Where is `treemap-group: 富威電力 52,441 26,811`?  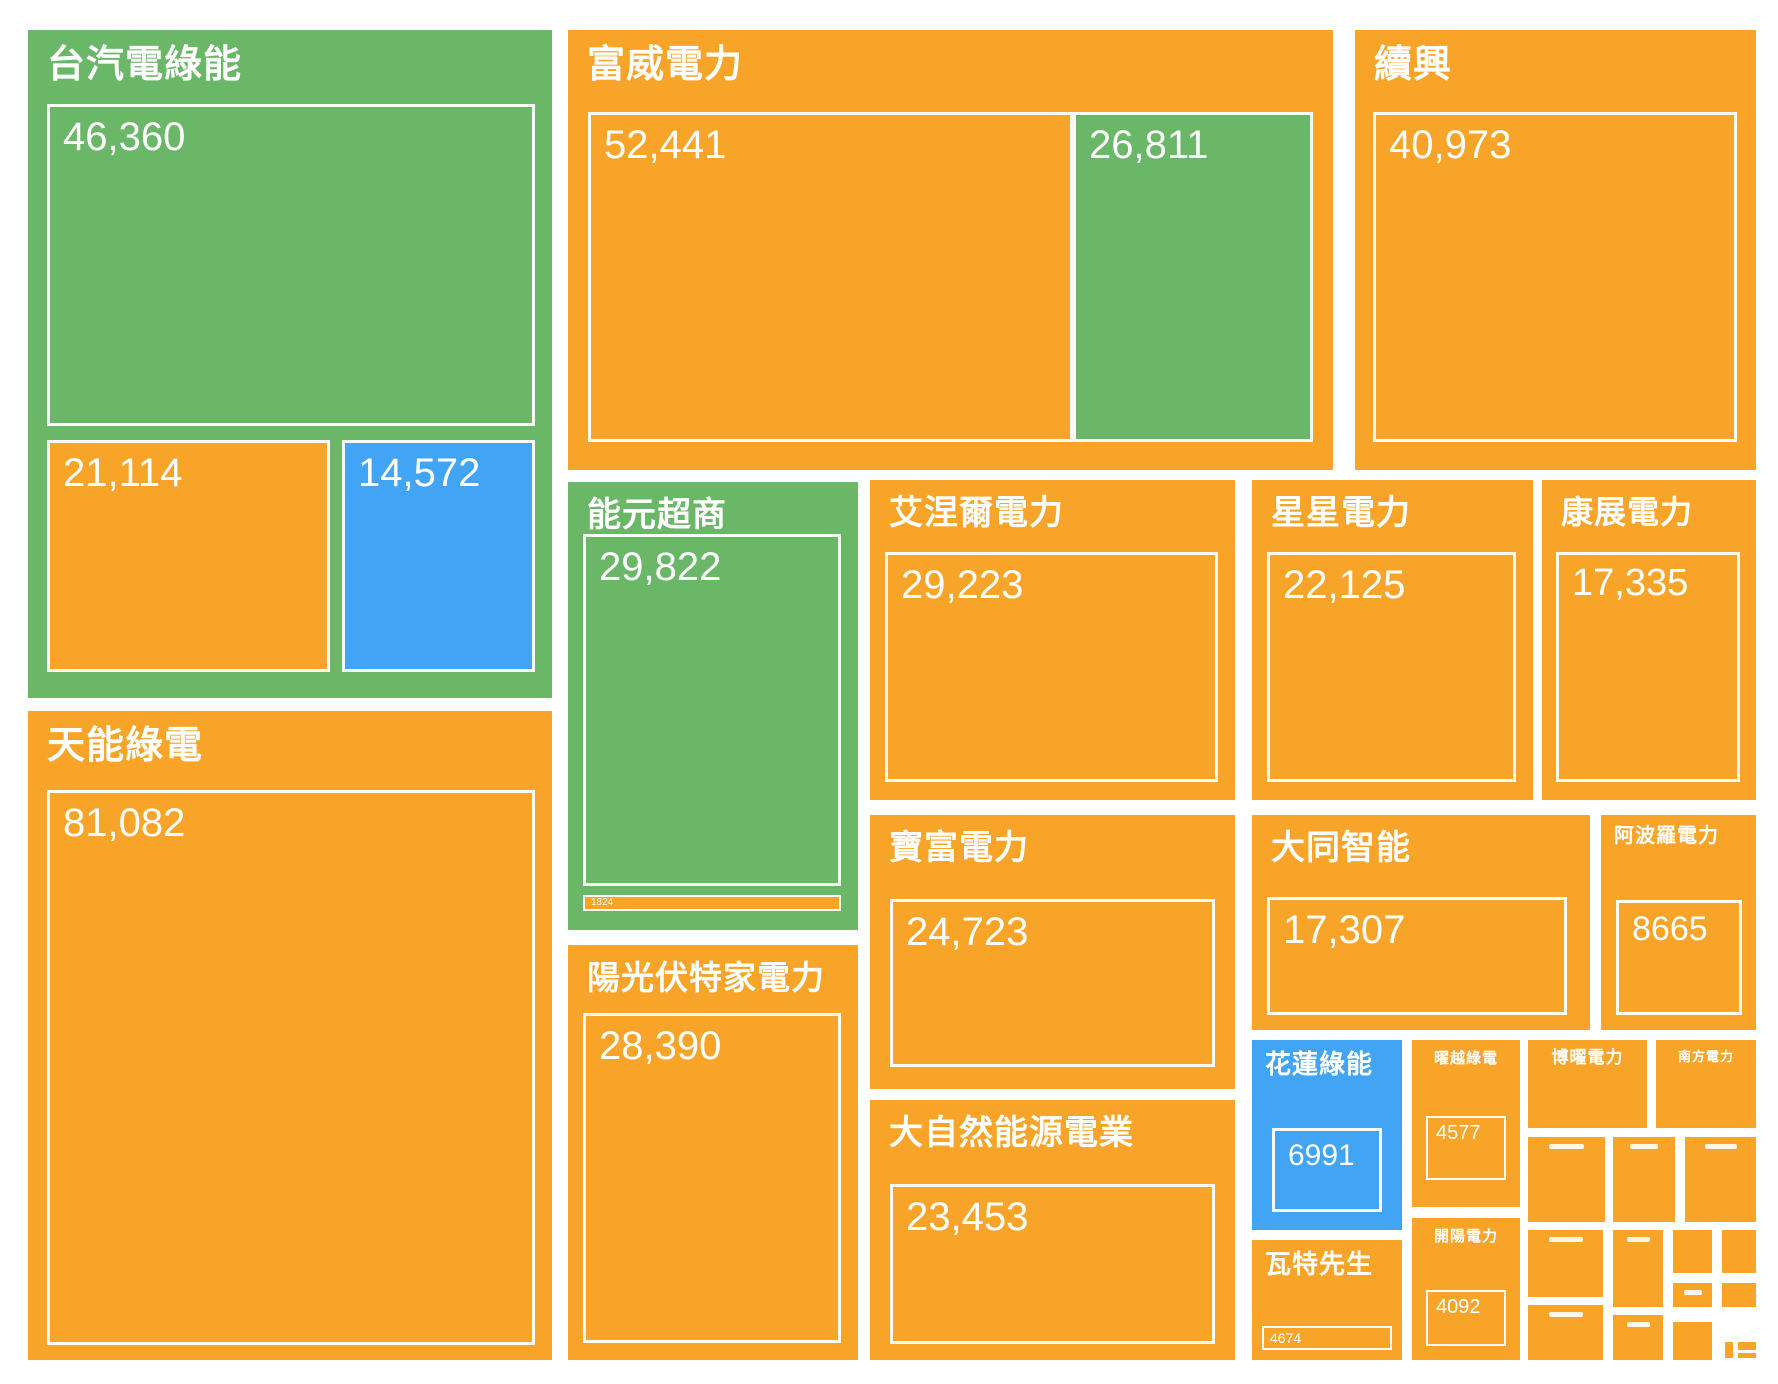
treemap-group: 富威電力 52,441 26,811 is located at coordinates (950, 250).